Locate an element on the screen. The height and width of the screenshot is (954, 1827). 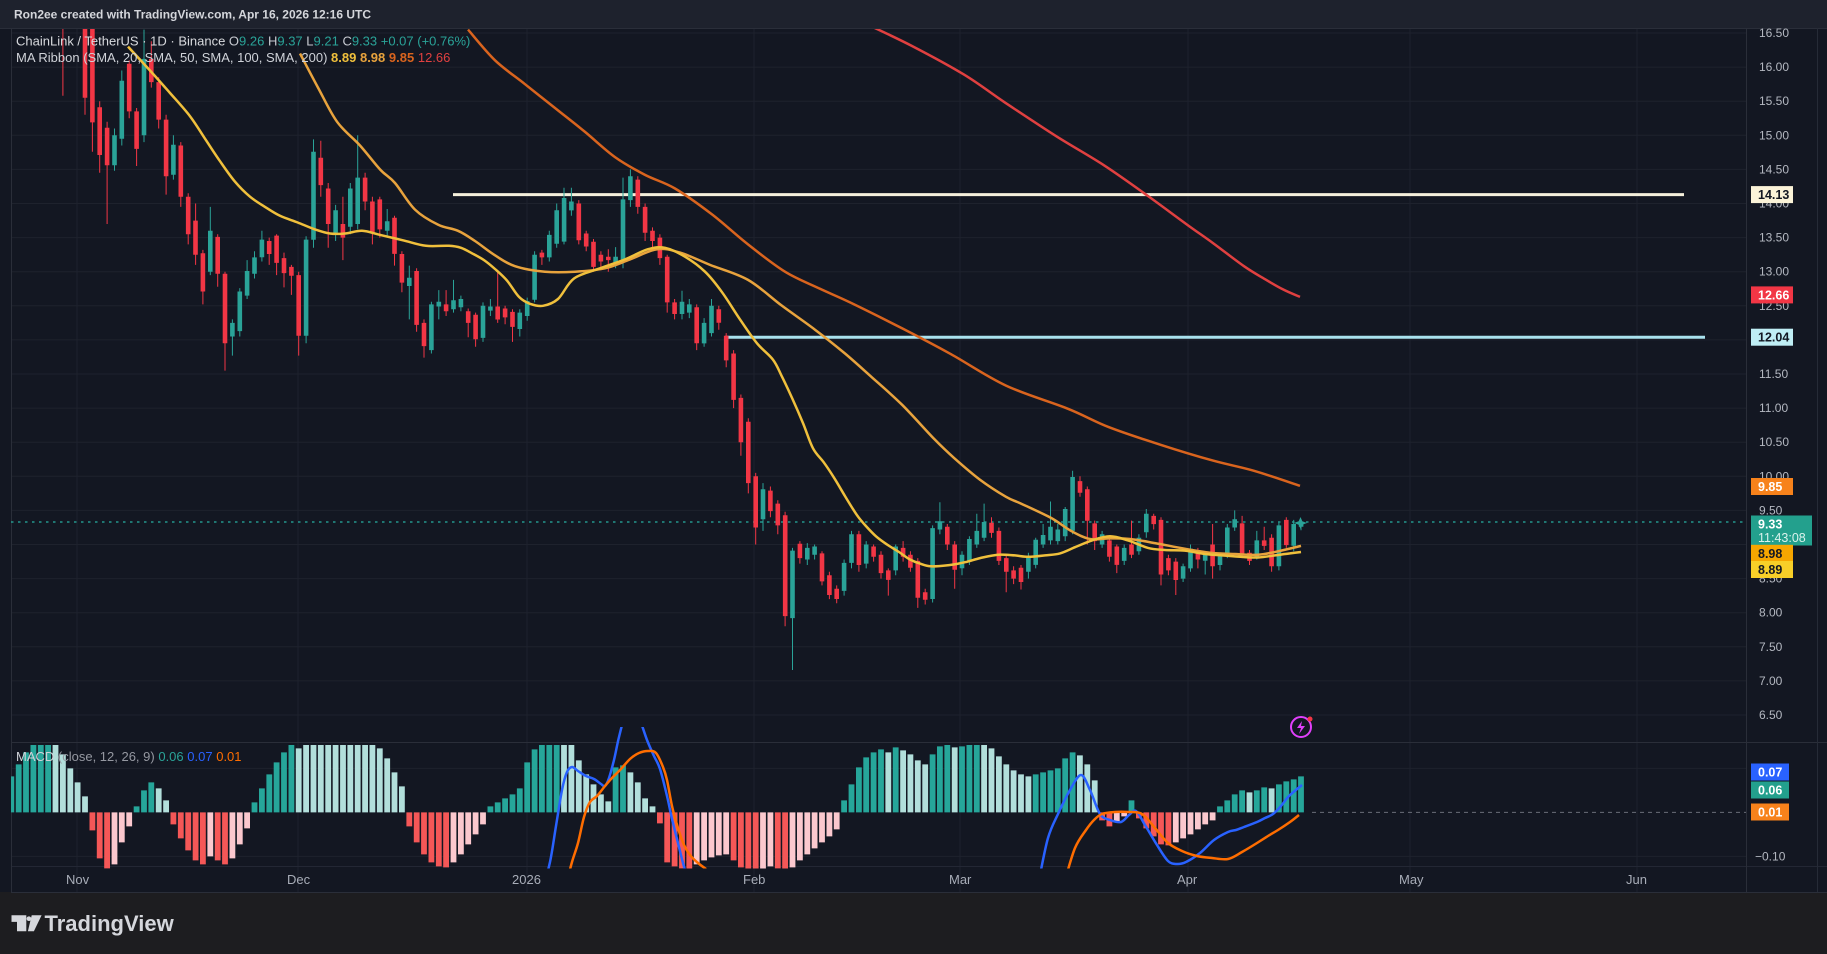
svg-text: 0.07 is located at coordinates (1770, 773).